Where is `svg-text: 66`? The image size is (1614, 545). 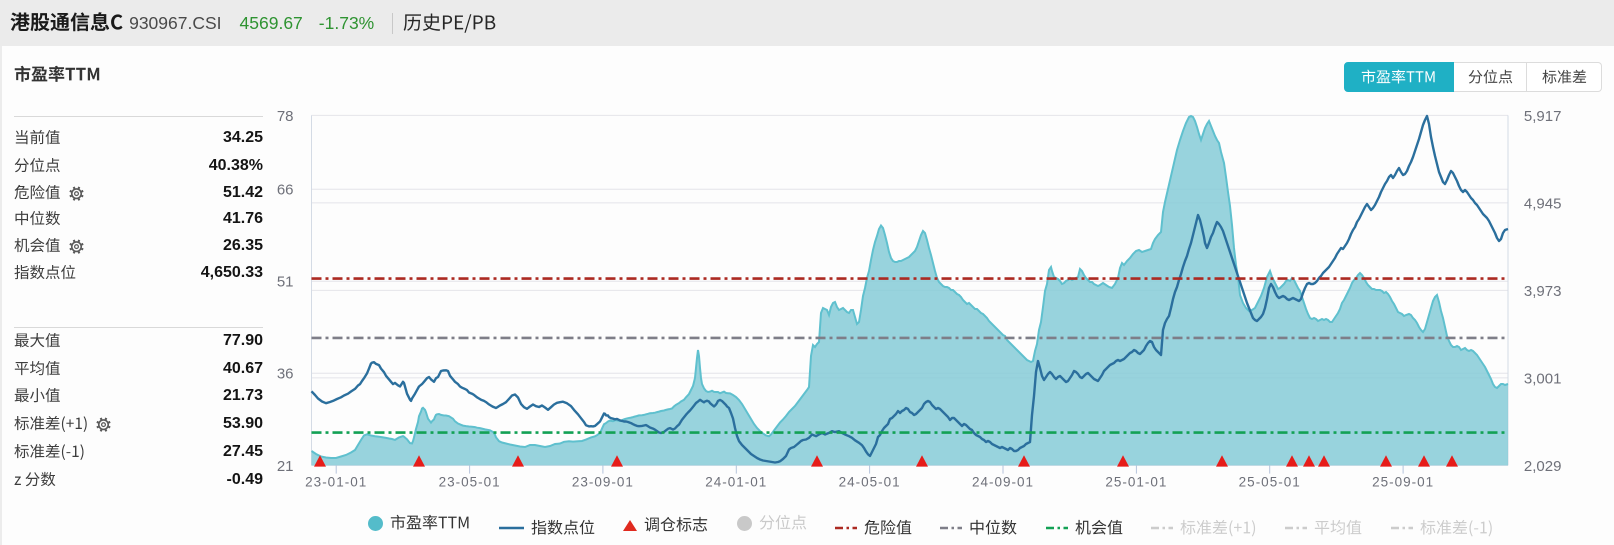 svg-text: 66 is located at coordinates (285, 190).